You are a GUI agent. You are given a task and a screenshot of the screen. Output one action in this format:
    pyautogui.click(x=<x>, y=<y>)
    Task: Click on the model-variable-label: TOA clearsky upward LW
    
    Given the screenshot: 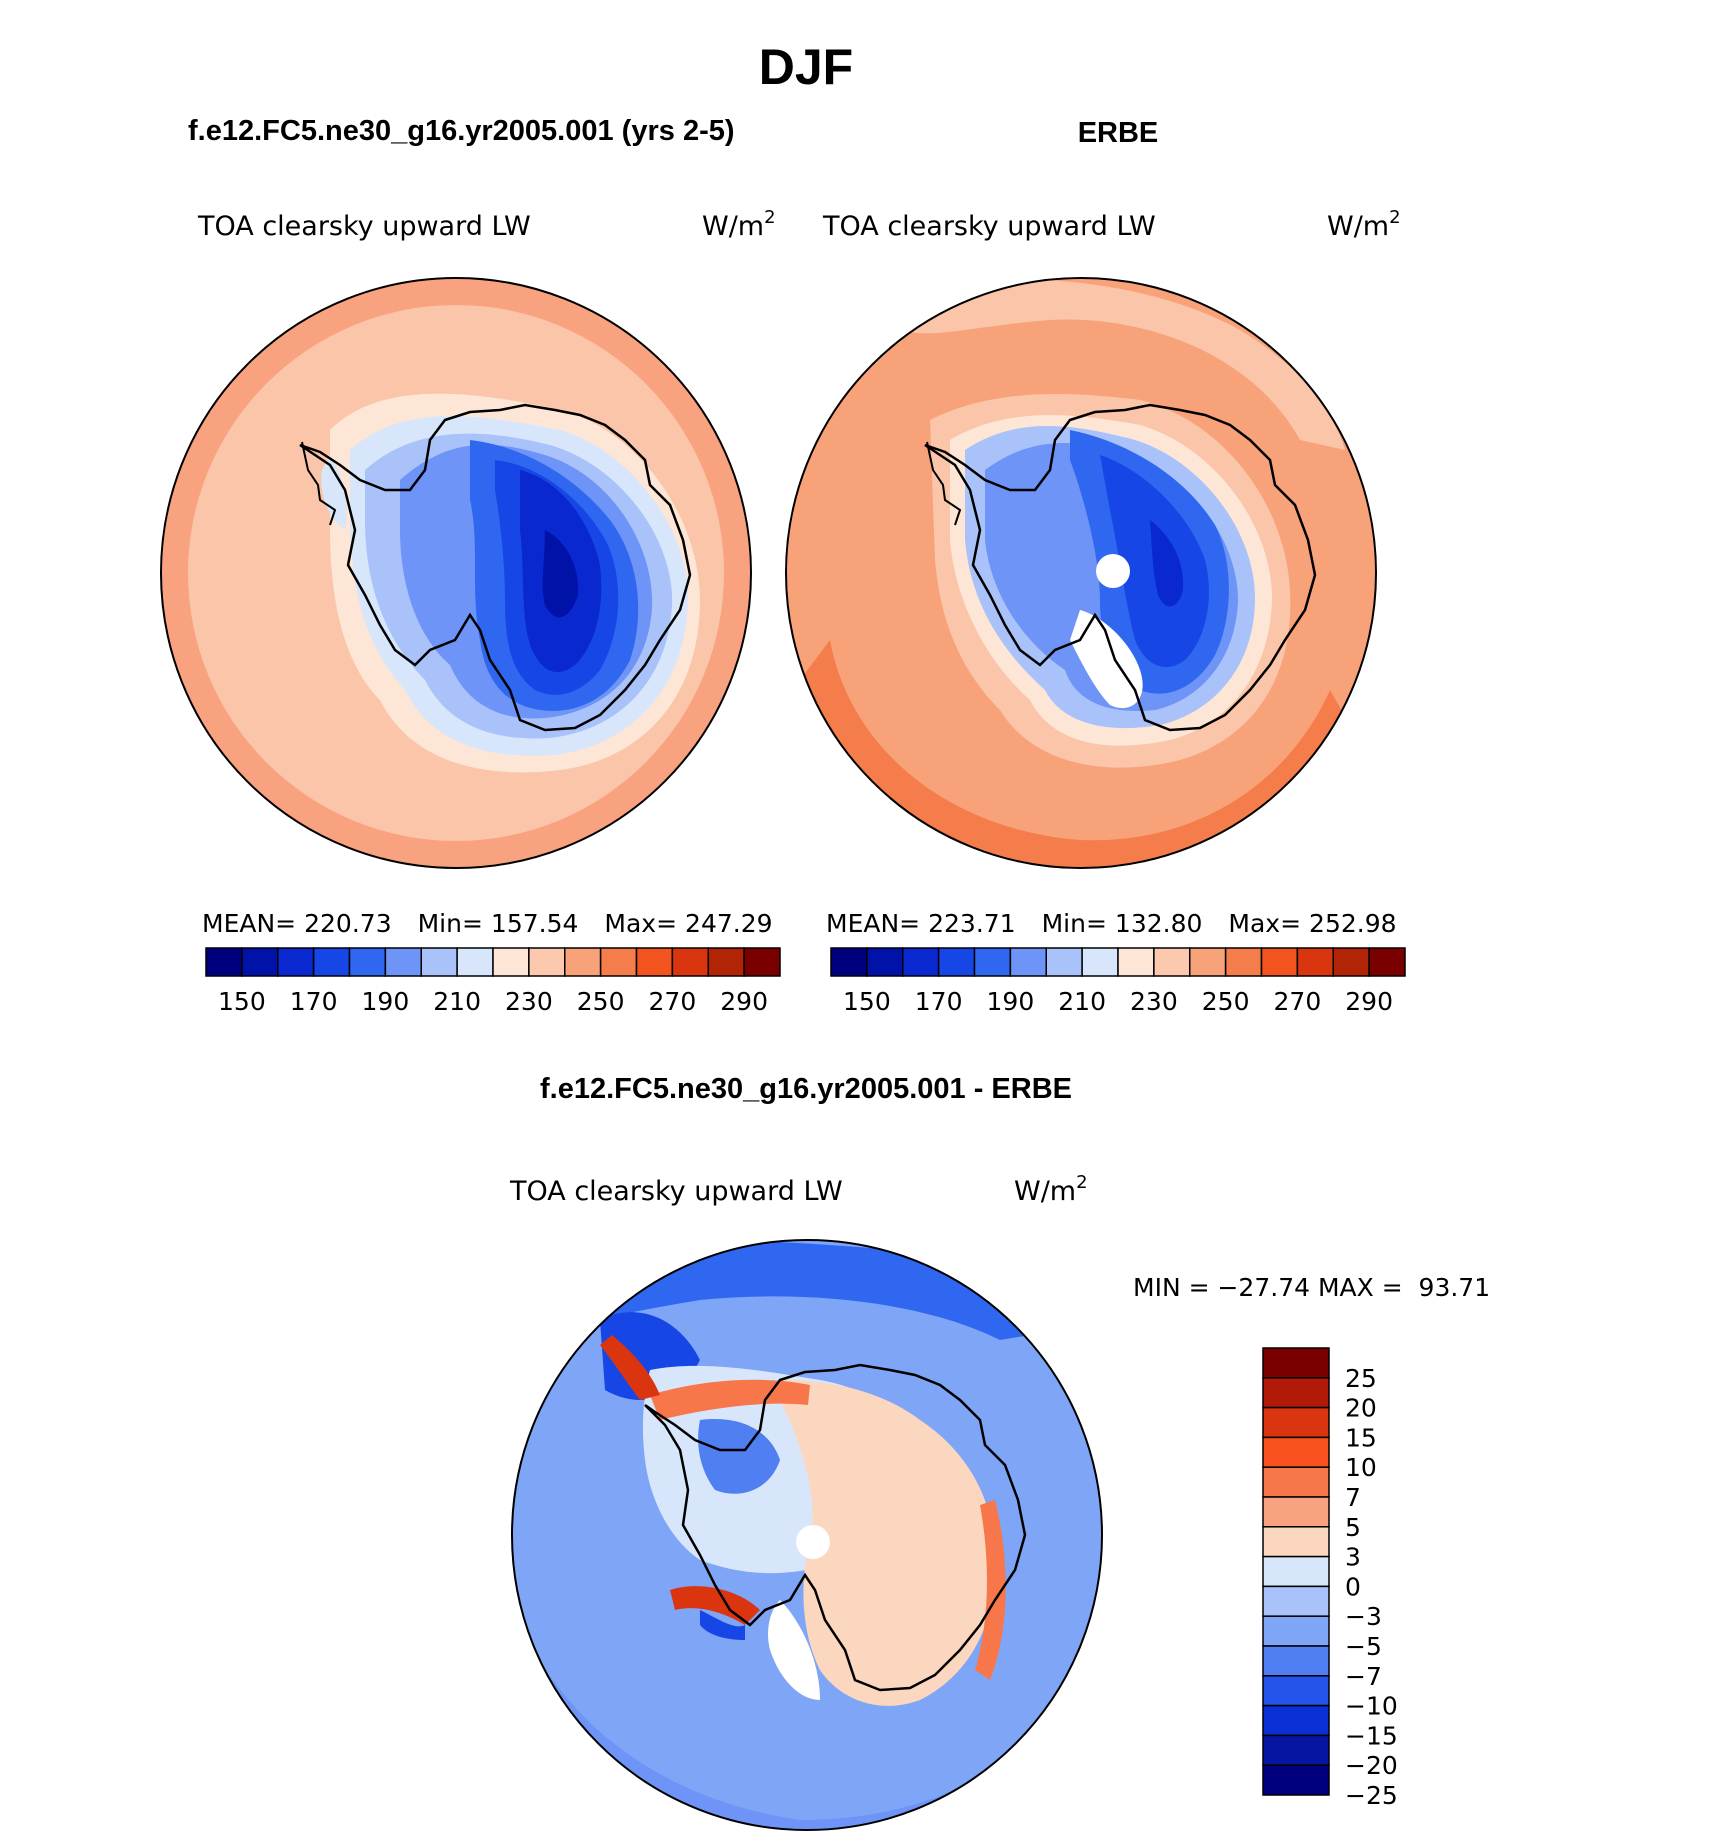 What is the action you would take?
    pyautogui.click(x=364, y=226)
    